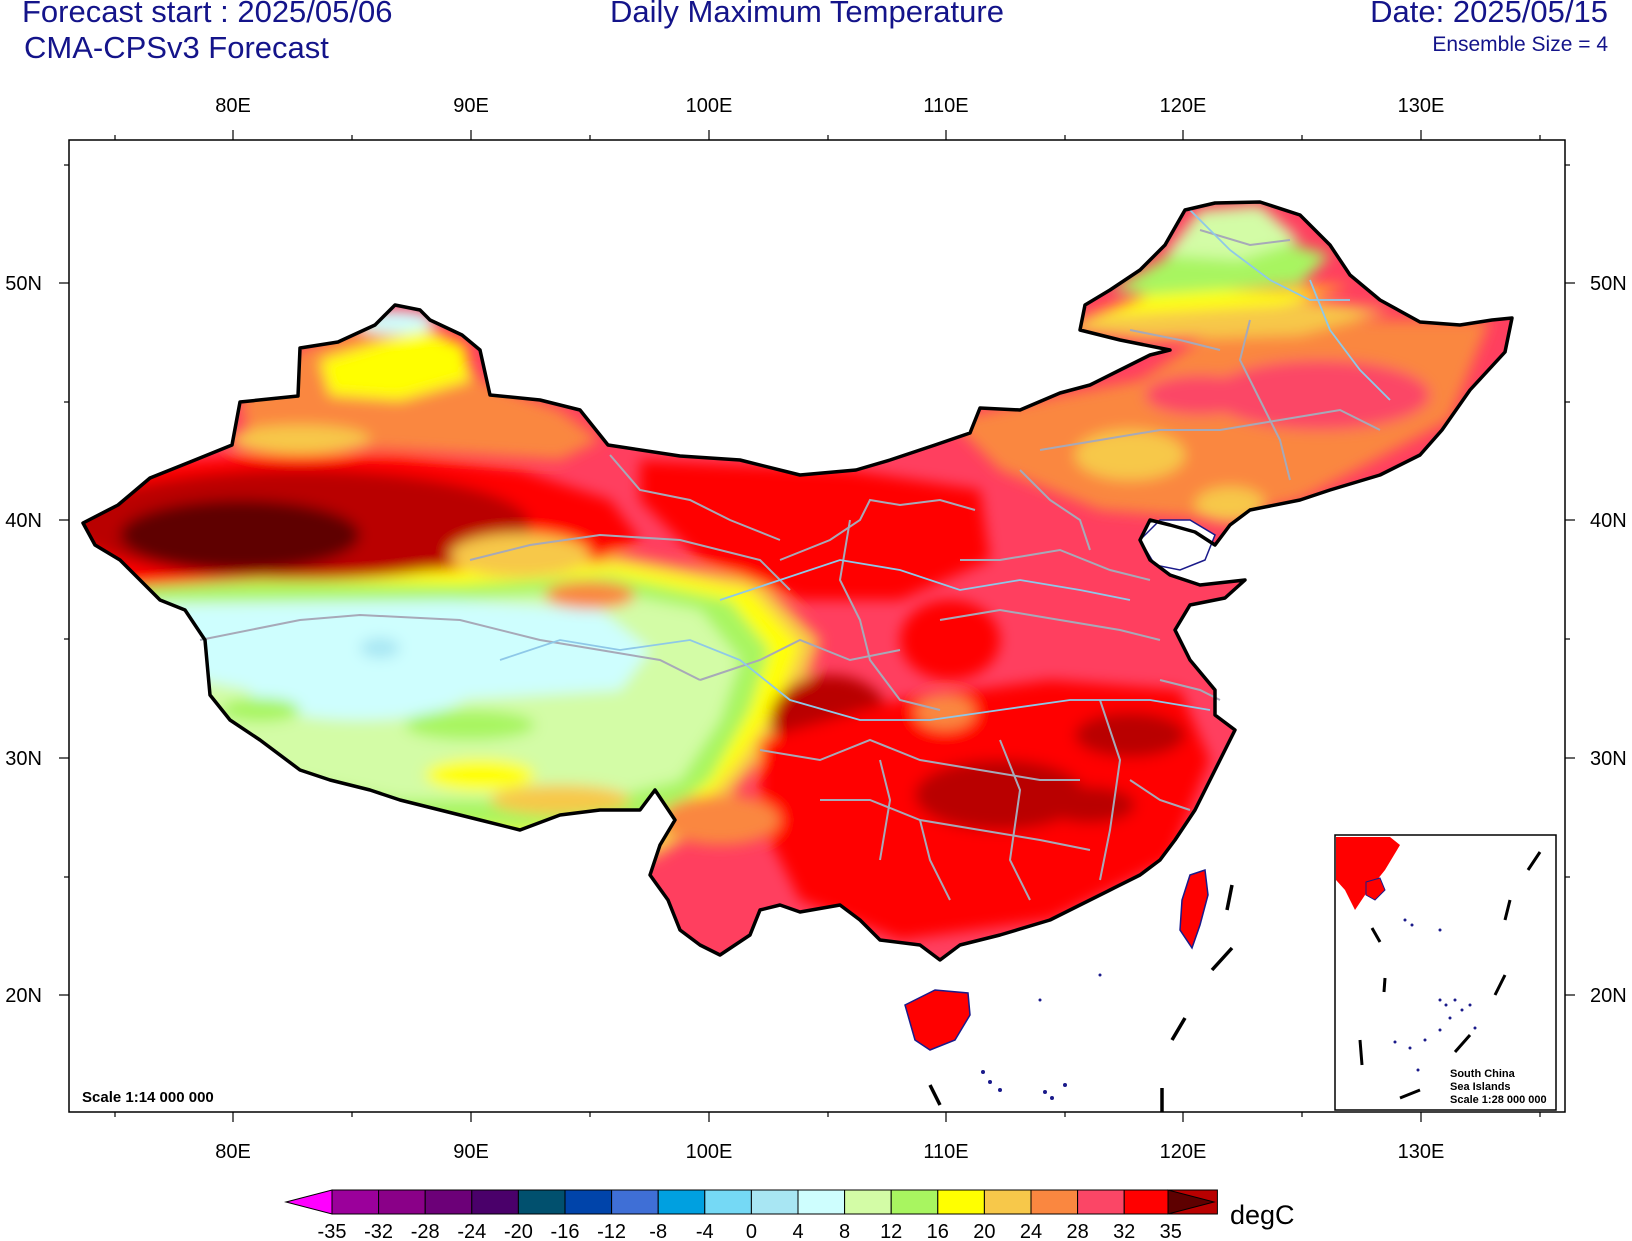 This screenshot has width=1632, height=1241. What do you see at coordinates (233, 1152) in the screenshot?
I see `lon-label-bottom-80e: 80E` at bounding box center [233, 1152].